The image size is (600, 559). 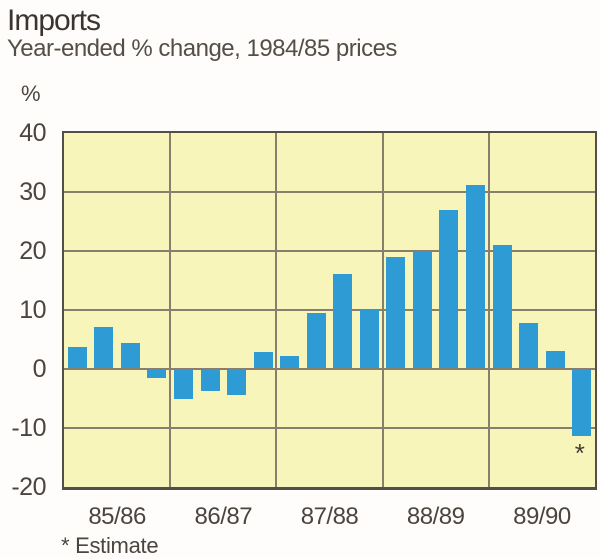 What do you see at coordinates (542, 516) in the screenshot?
I see `x-axis-label: 89/90` at bounding box center [542, 516].